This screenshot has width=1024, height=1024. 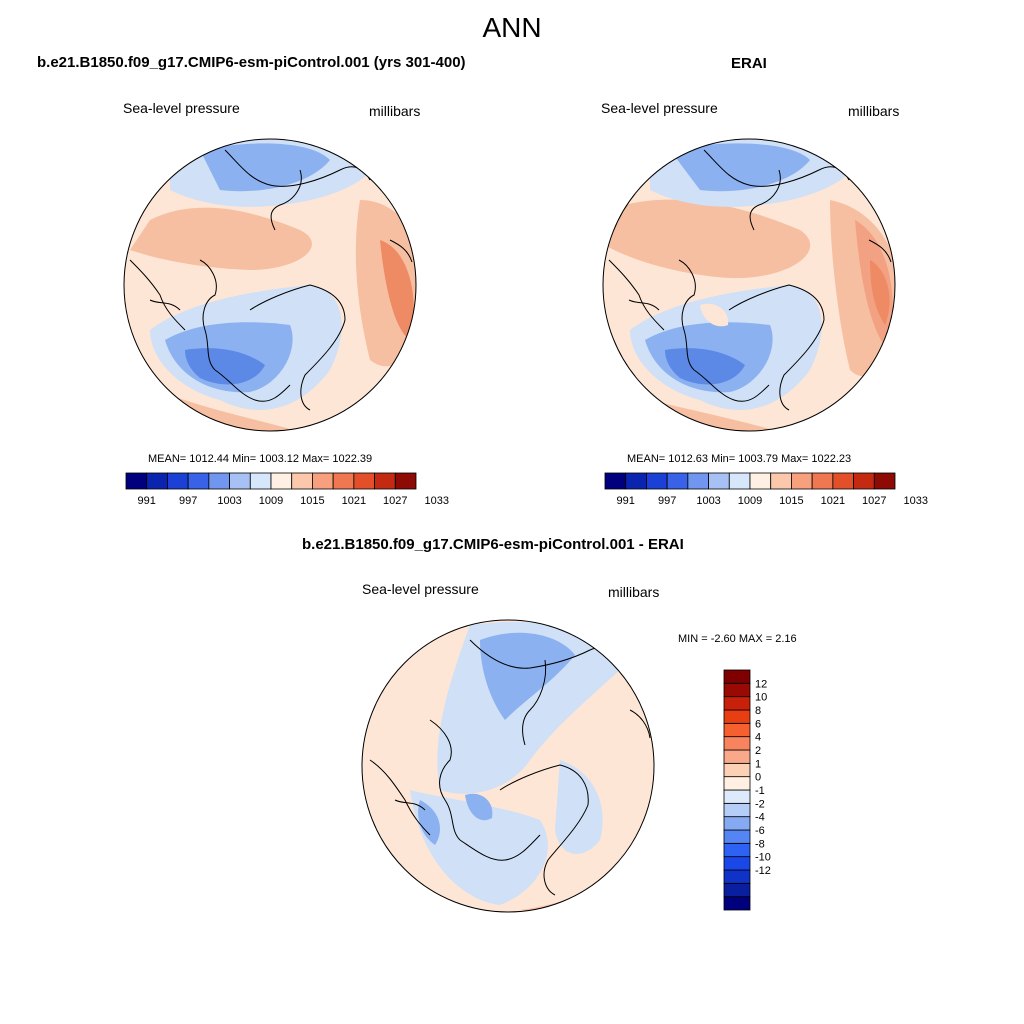 I want to click on colorbar-1-tick-label: 1003, so click(x=229, y=501).